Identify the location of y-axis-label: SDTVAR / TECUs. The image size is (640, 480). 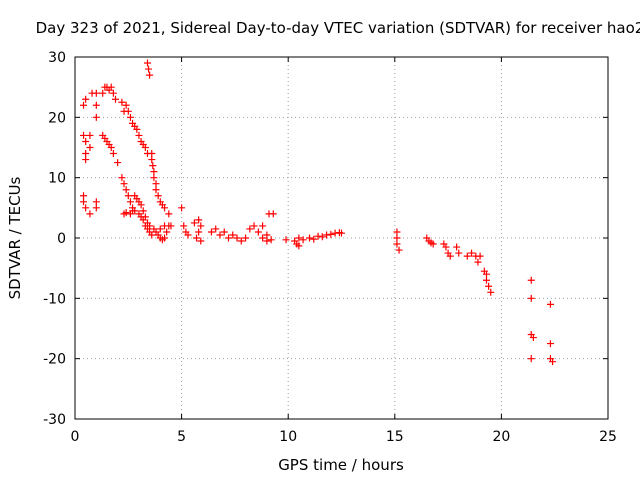
(15, 237).